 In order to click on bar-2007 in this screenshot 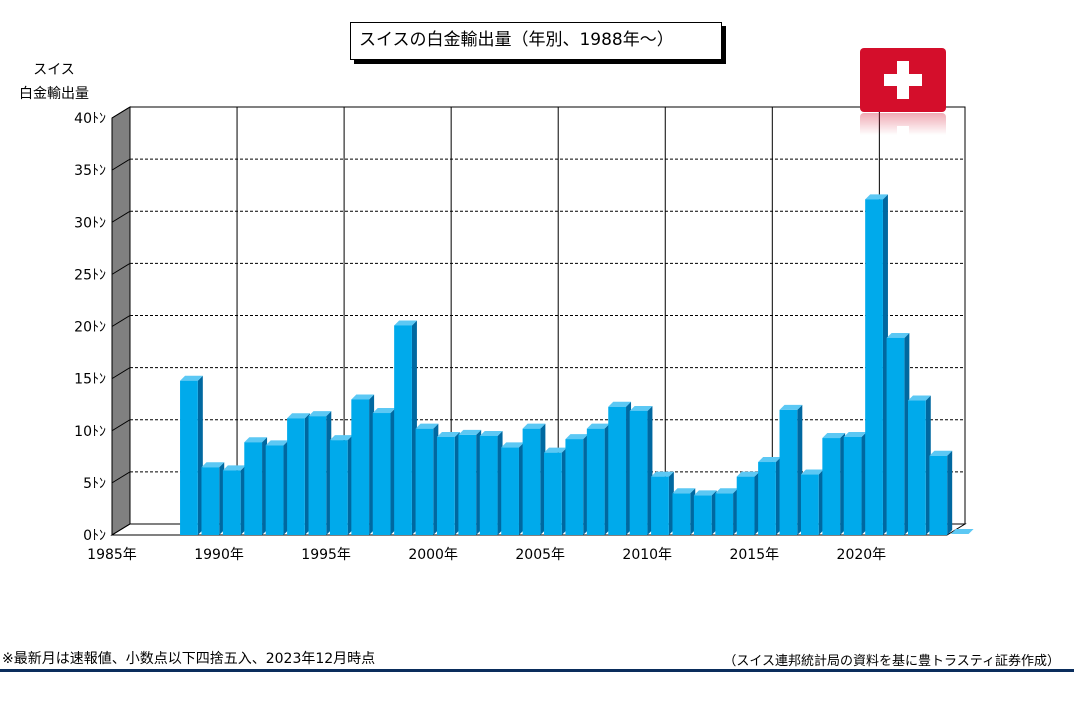, I will do `click(598, 479)`.